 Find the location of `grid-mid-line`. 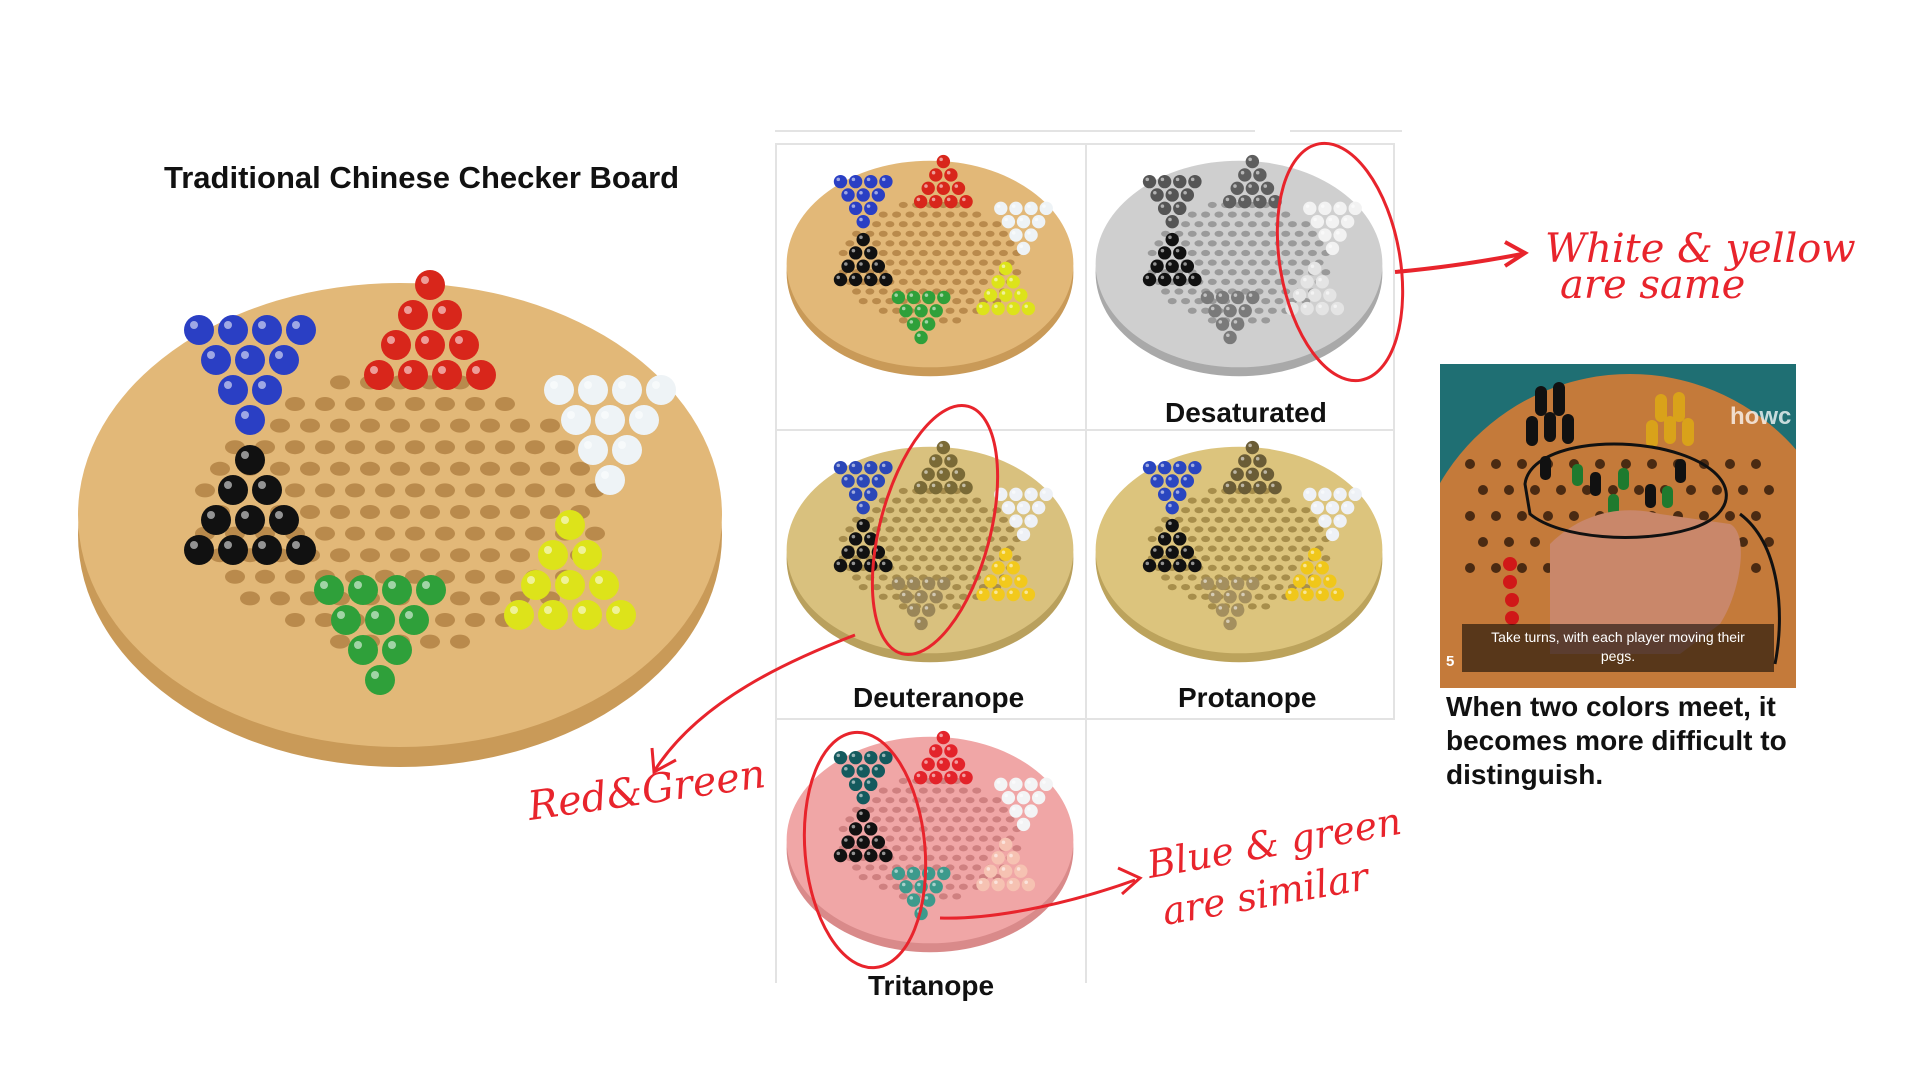

grid-mid-line is located at coordinates (1086, 563).